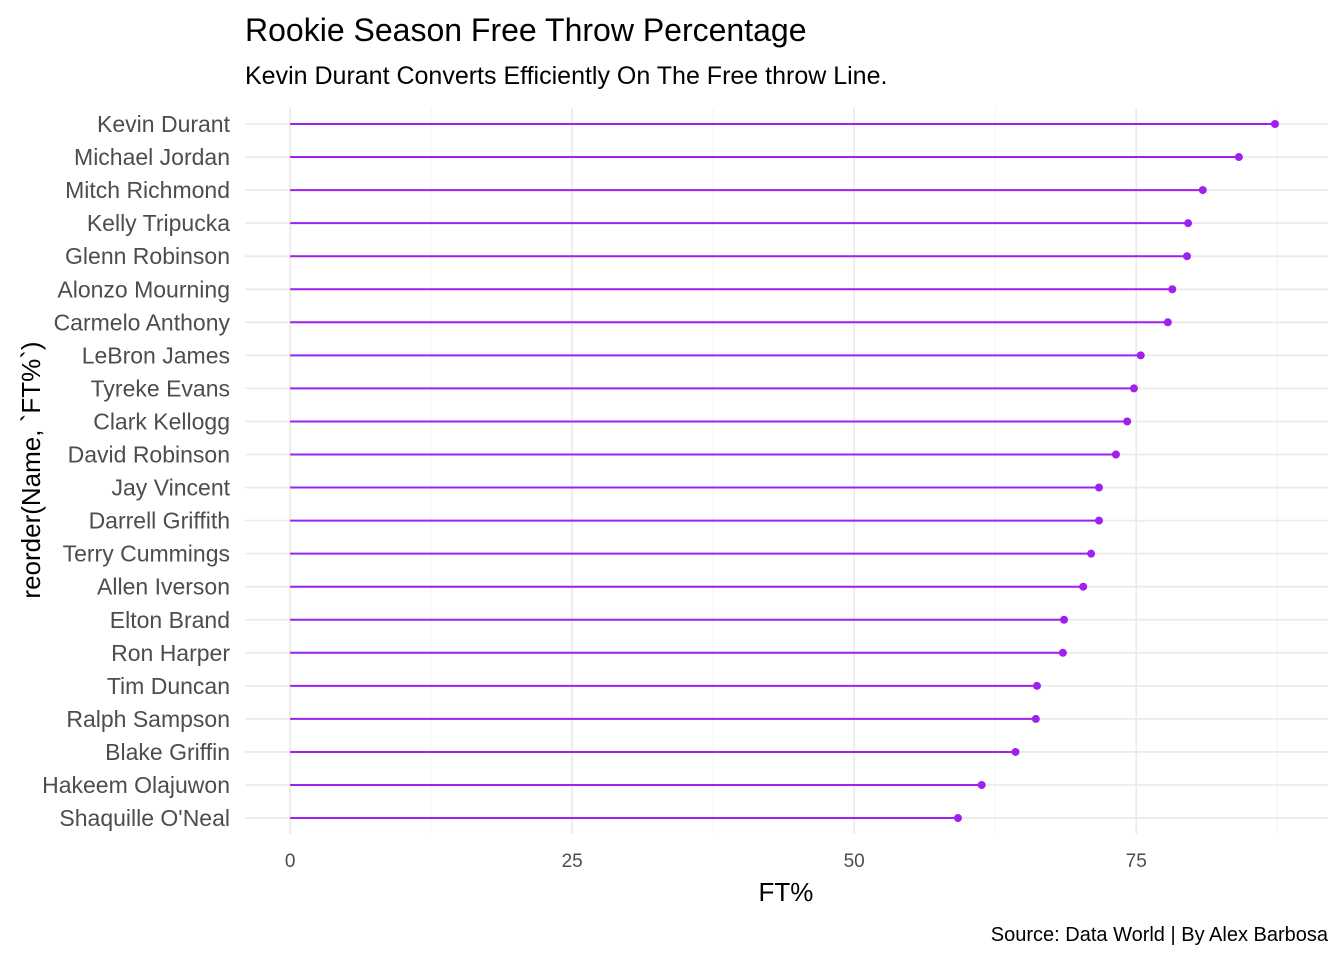  Describe the element at coordinates (143, 289) in the screenshot. I see `y-tick-label: Alonzo Mourning` at that location.